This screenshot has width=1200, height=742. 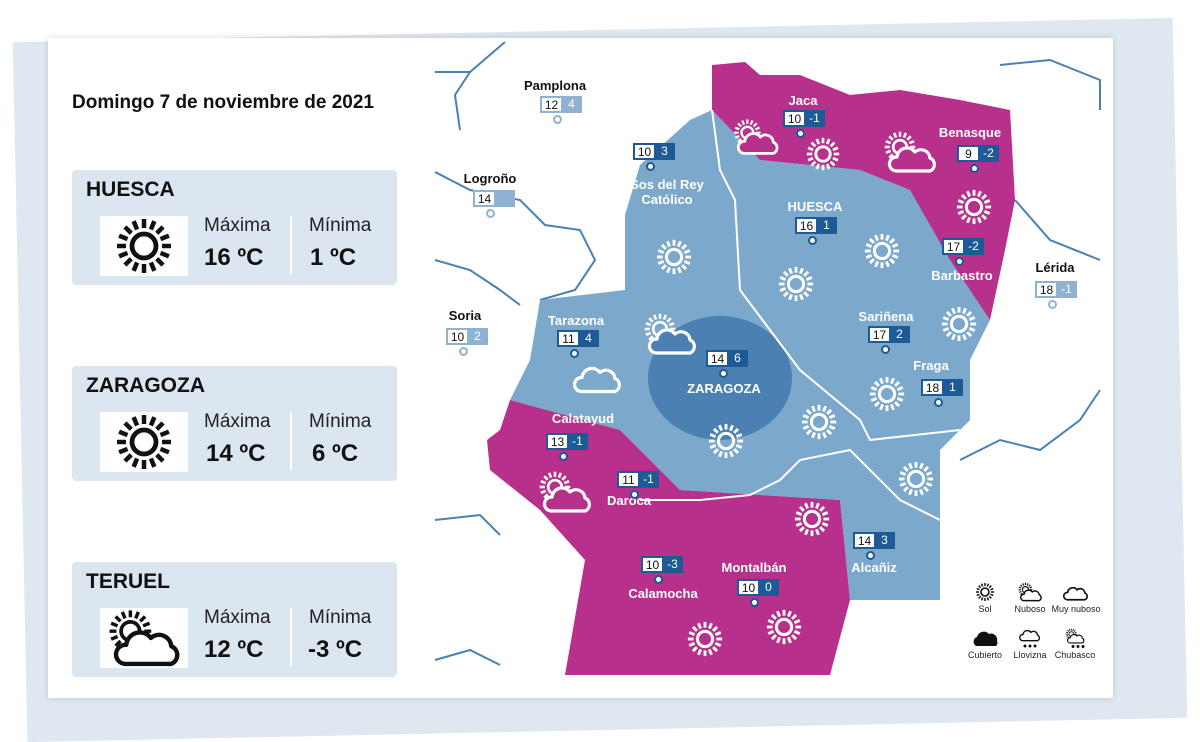 I want to click on city-name: Montalbán, so click(x=754, y=567).